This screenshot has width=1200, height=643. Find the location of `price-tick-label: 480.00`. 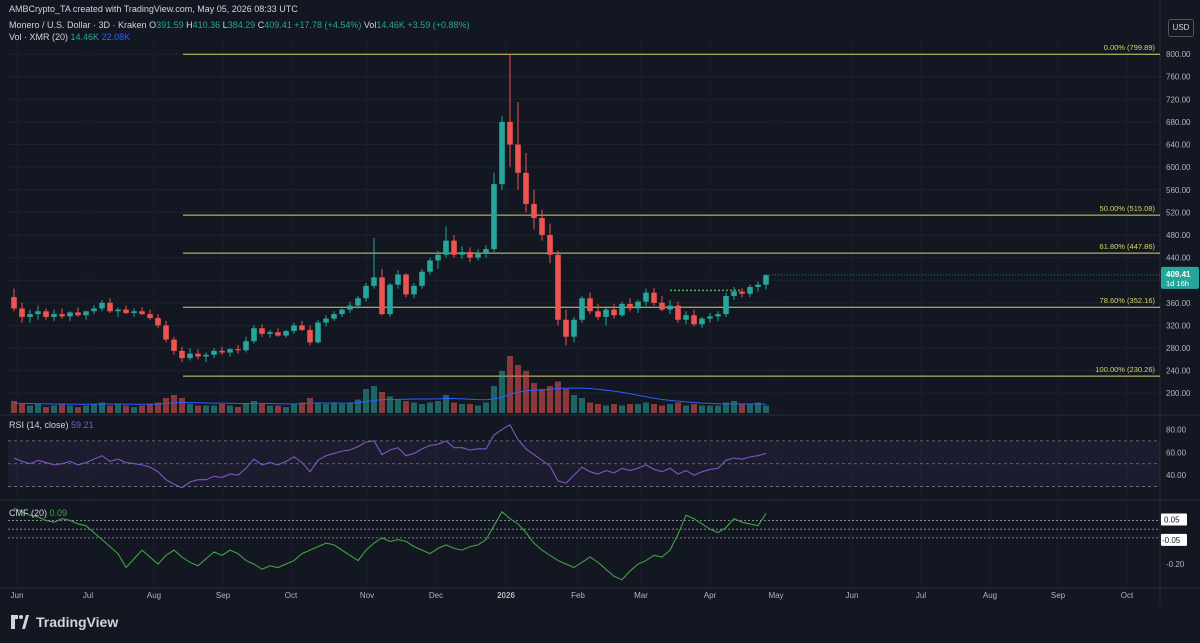

price-tick-label: 480.00 is located at coordinates (1178, 235).